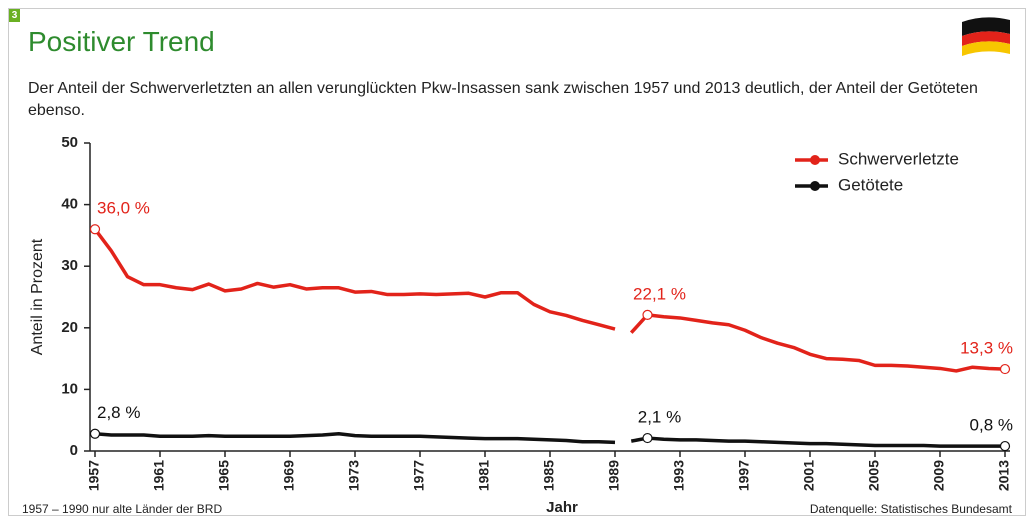  Describe the element at coordinates (69, 265) in the screenshot. I see `y-tick-label: 30` at that location.